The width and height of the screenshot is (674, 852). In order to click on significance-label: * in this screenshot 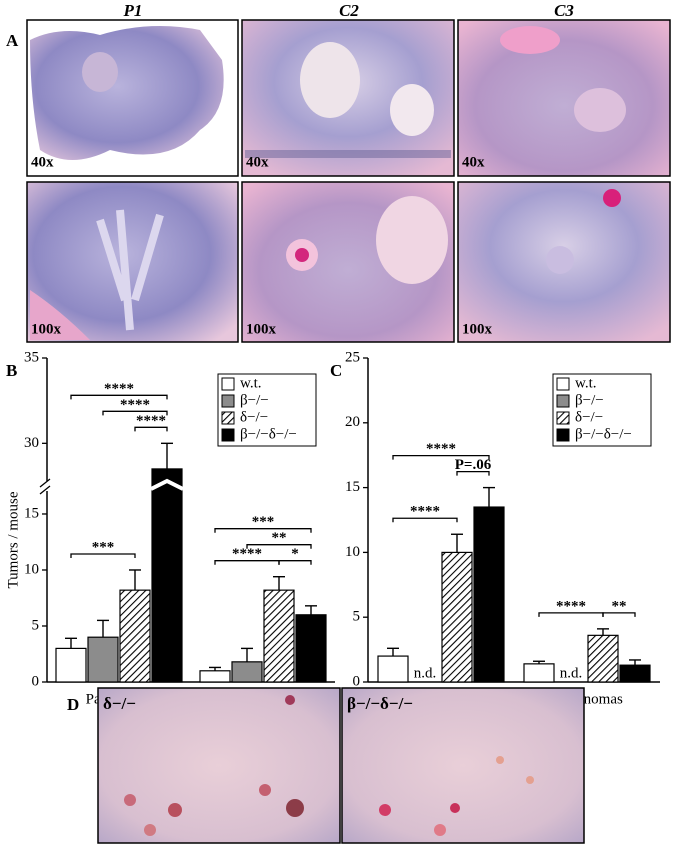, I will do `click(295, 554)`.